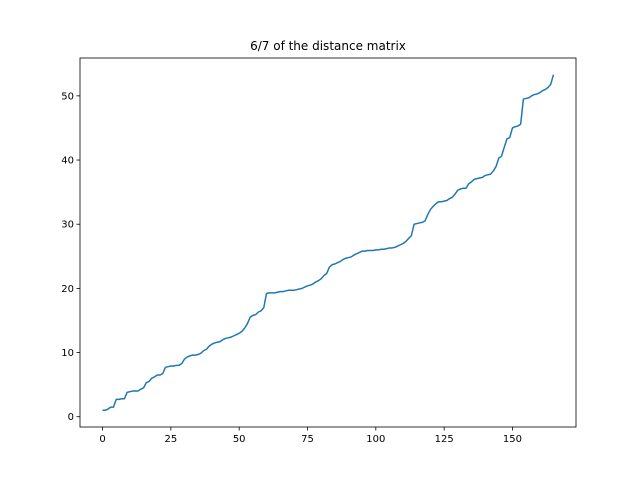 The width and height of the screenshot is (640, 480). What do you see at coordinates (444, 439) in the screenshot?
I see `x-tick-label: 125` at bounding box center [444, 439].